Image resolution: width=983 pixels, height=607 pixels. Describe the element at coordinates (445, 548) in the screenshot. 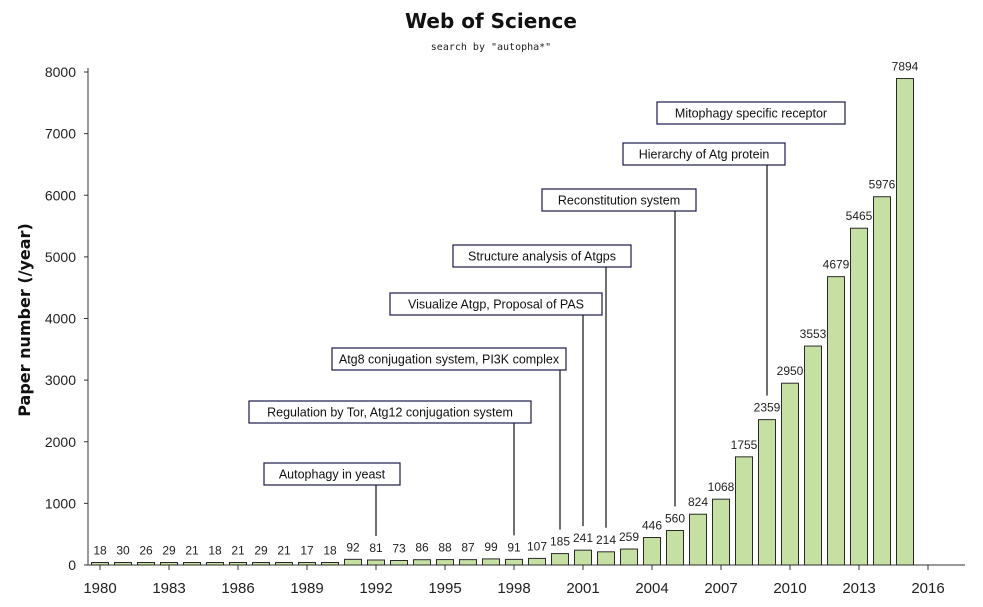

I see `bar-value-label: 88` at that location.